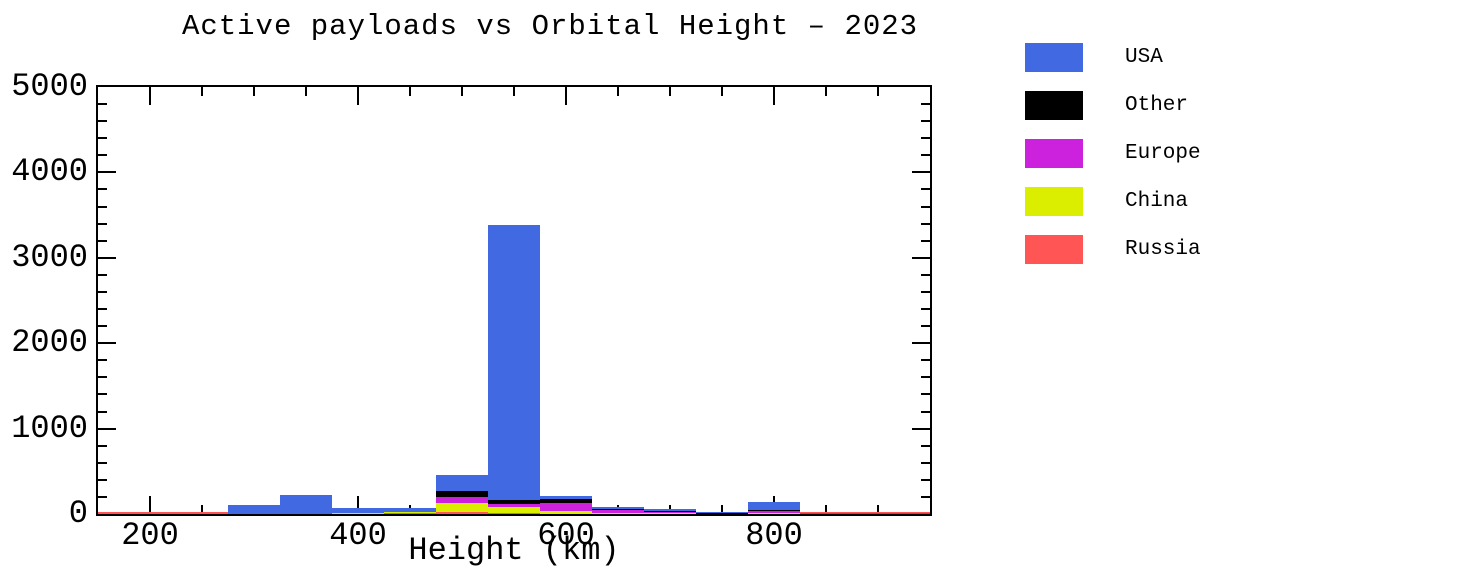 The width and height of the screenshot is (1478, 576). I want to click on legend-swatch-usa, so click(1054, 57).